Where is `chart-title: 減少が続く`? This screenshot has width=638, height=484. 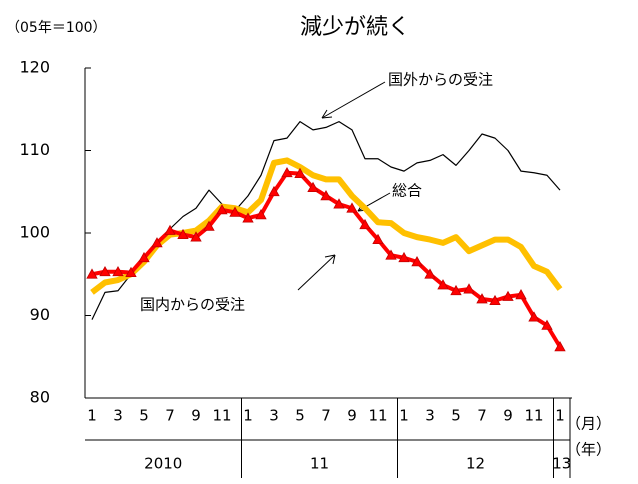
chart-title: 減少が続く is located at coordinates (355, 27).